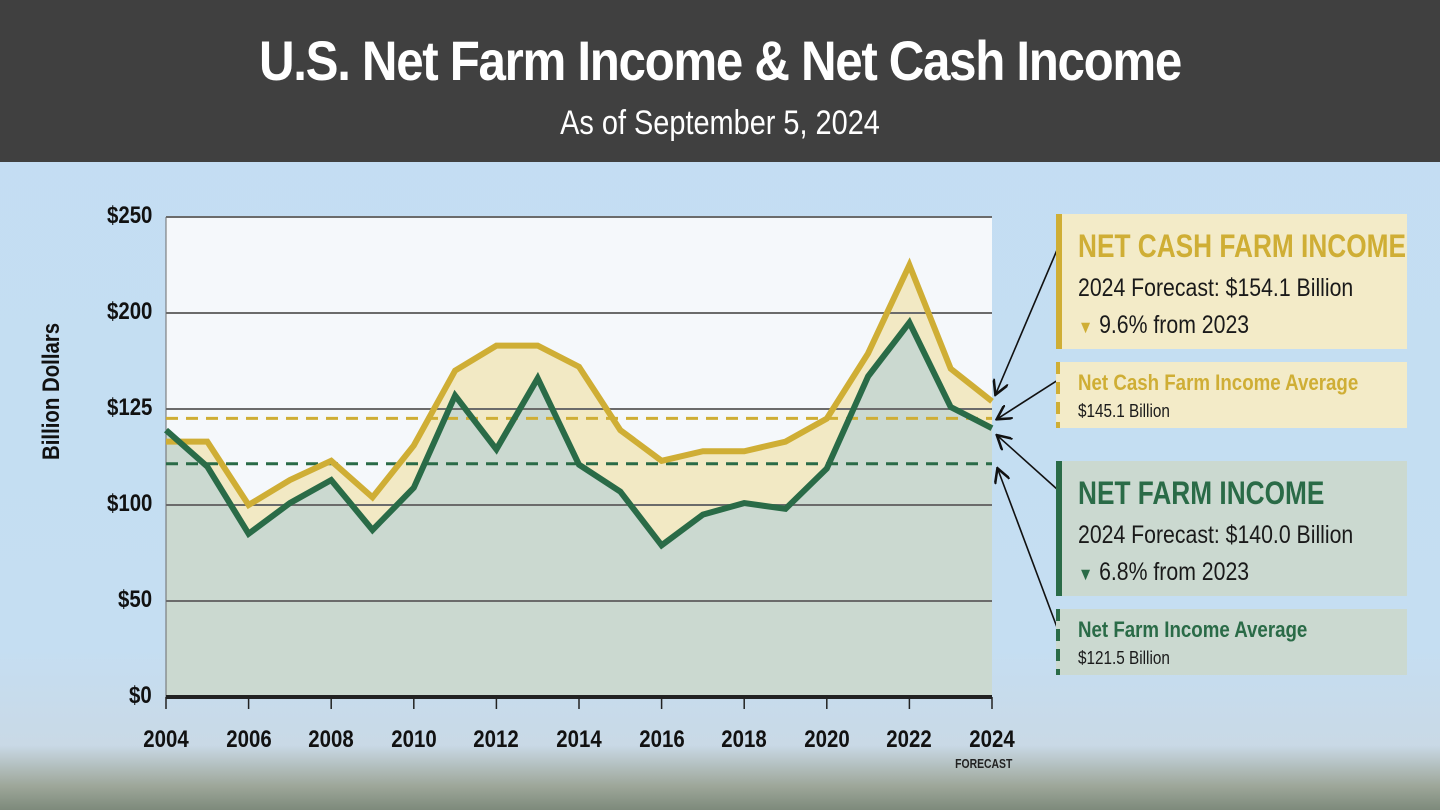 The width and height of the screenshot is (1440, 810). I want to click on x-tick-label: 2018, so click(744, 739).